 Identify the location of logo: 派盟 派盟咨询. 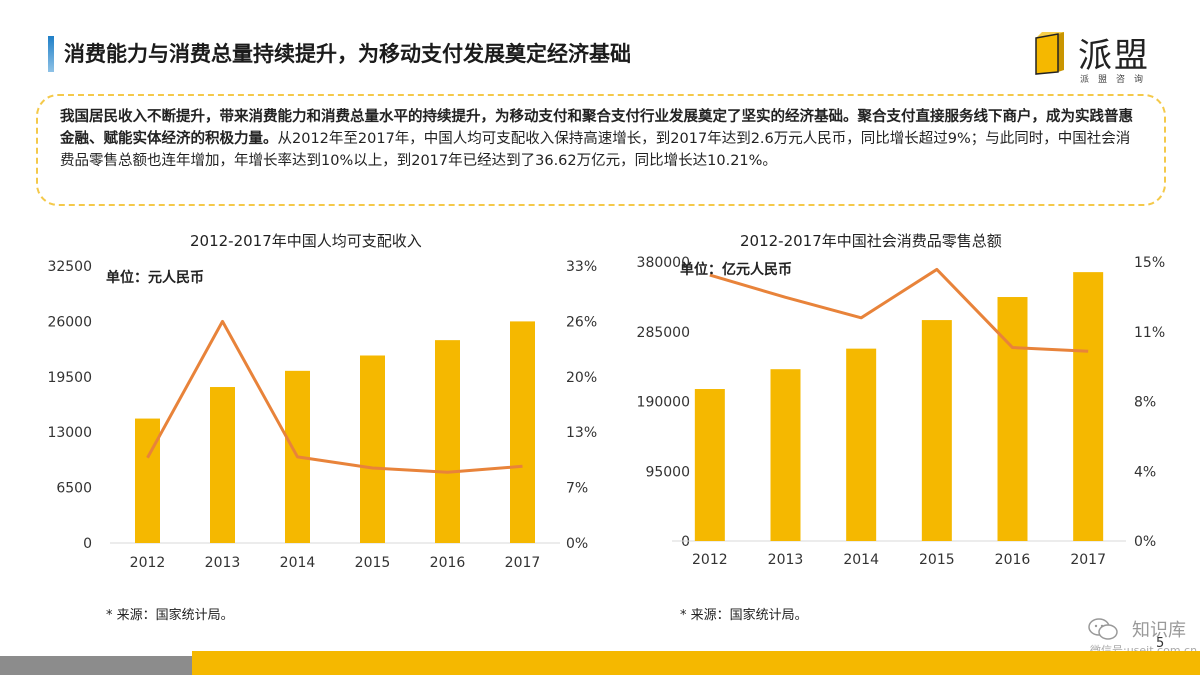
(1095, 56).